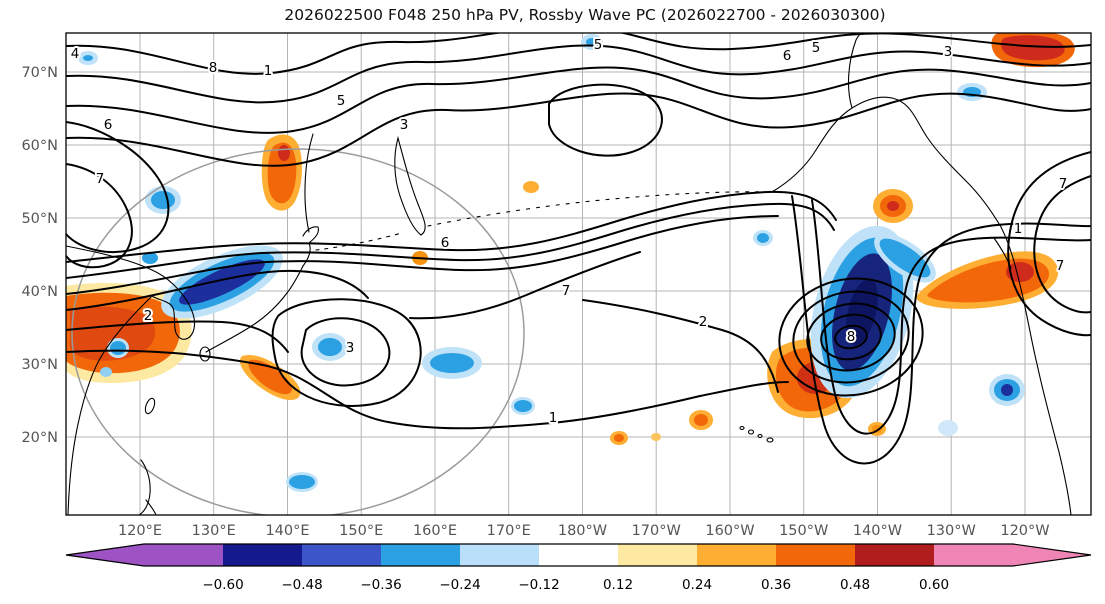 The image size is (1105, 604). Describe the element at coordinates (934, 585) in the screenshot. I see `colorbar-tick-label: 0.60` at that location.